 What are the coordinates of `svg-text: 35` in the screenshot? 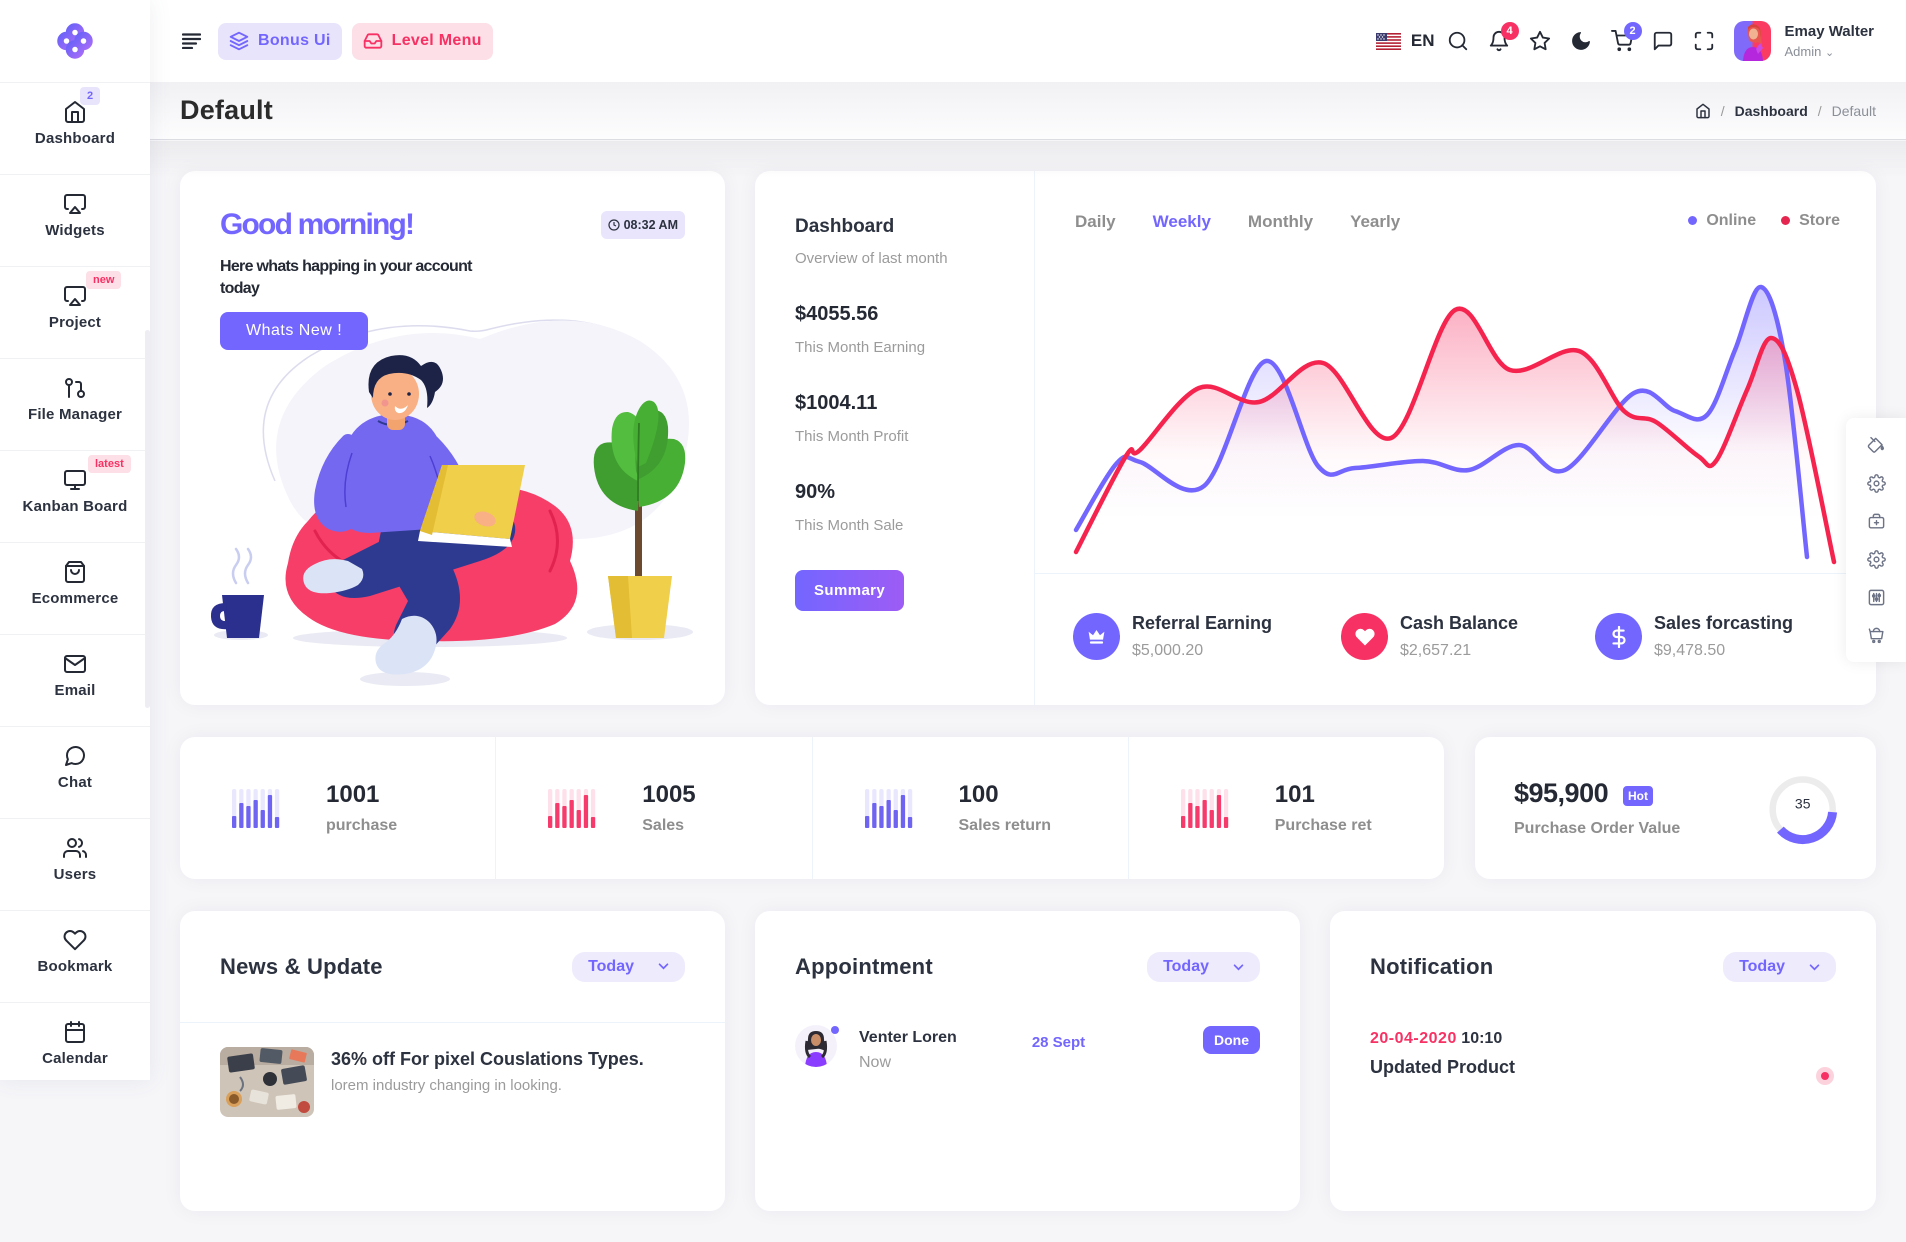 It's located at (1803, 804).